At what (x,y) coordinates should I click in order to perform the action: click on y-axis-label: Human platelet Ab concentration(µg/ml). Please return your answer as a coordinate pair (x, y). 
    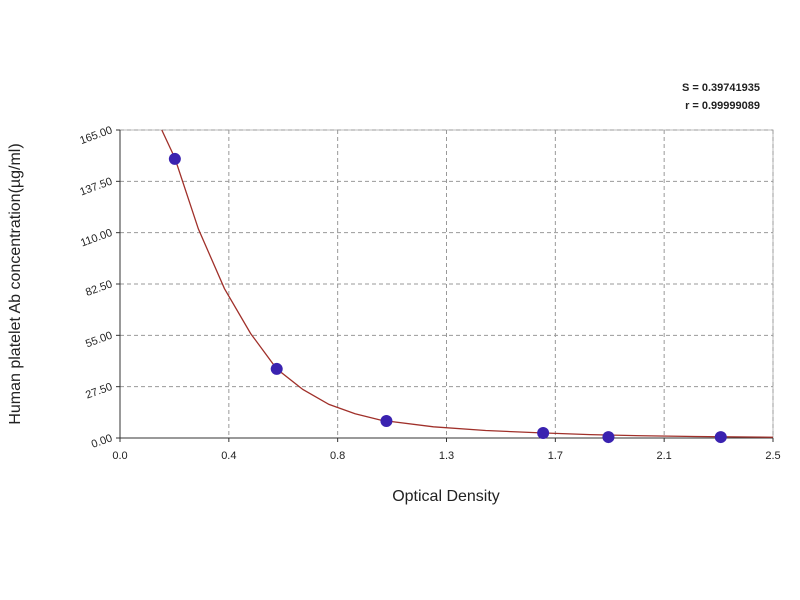
    Looking at the image, I should click on (15, 283).